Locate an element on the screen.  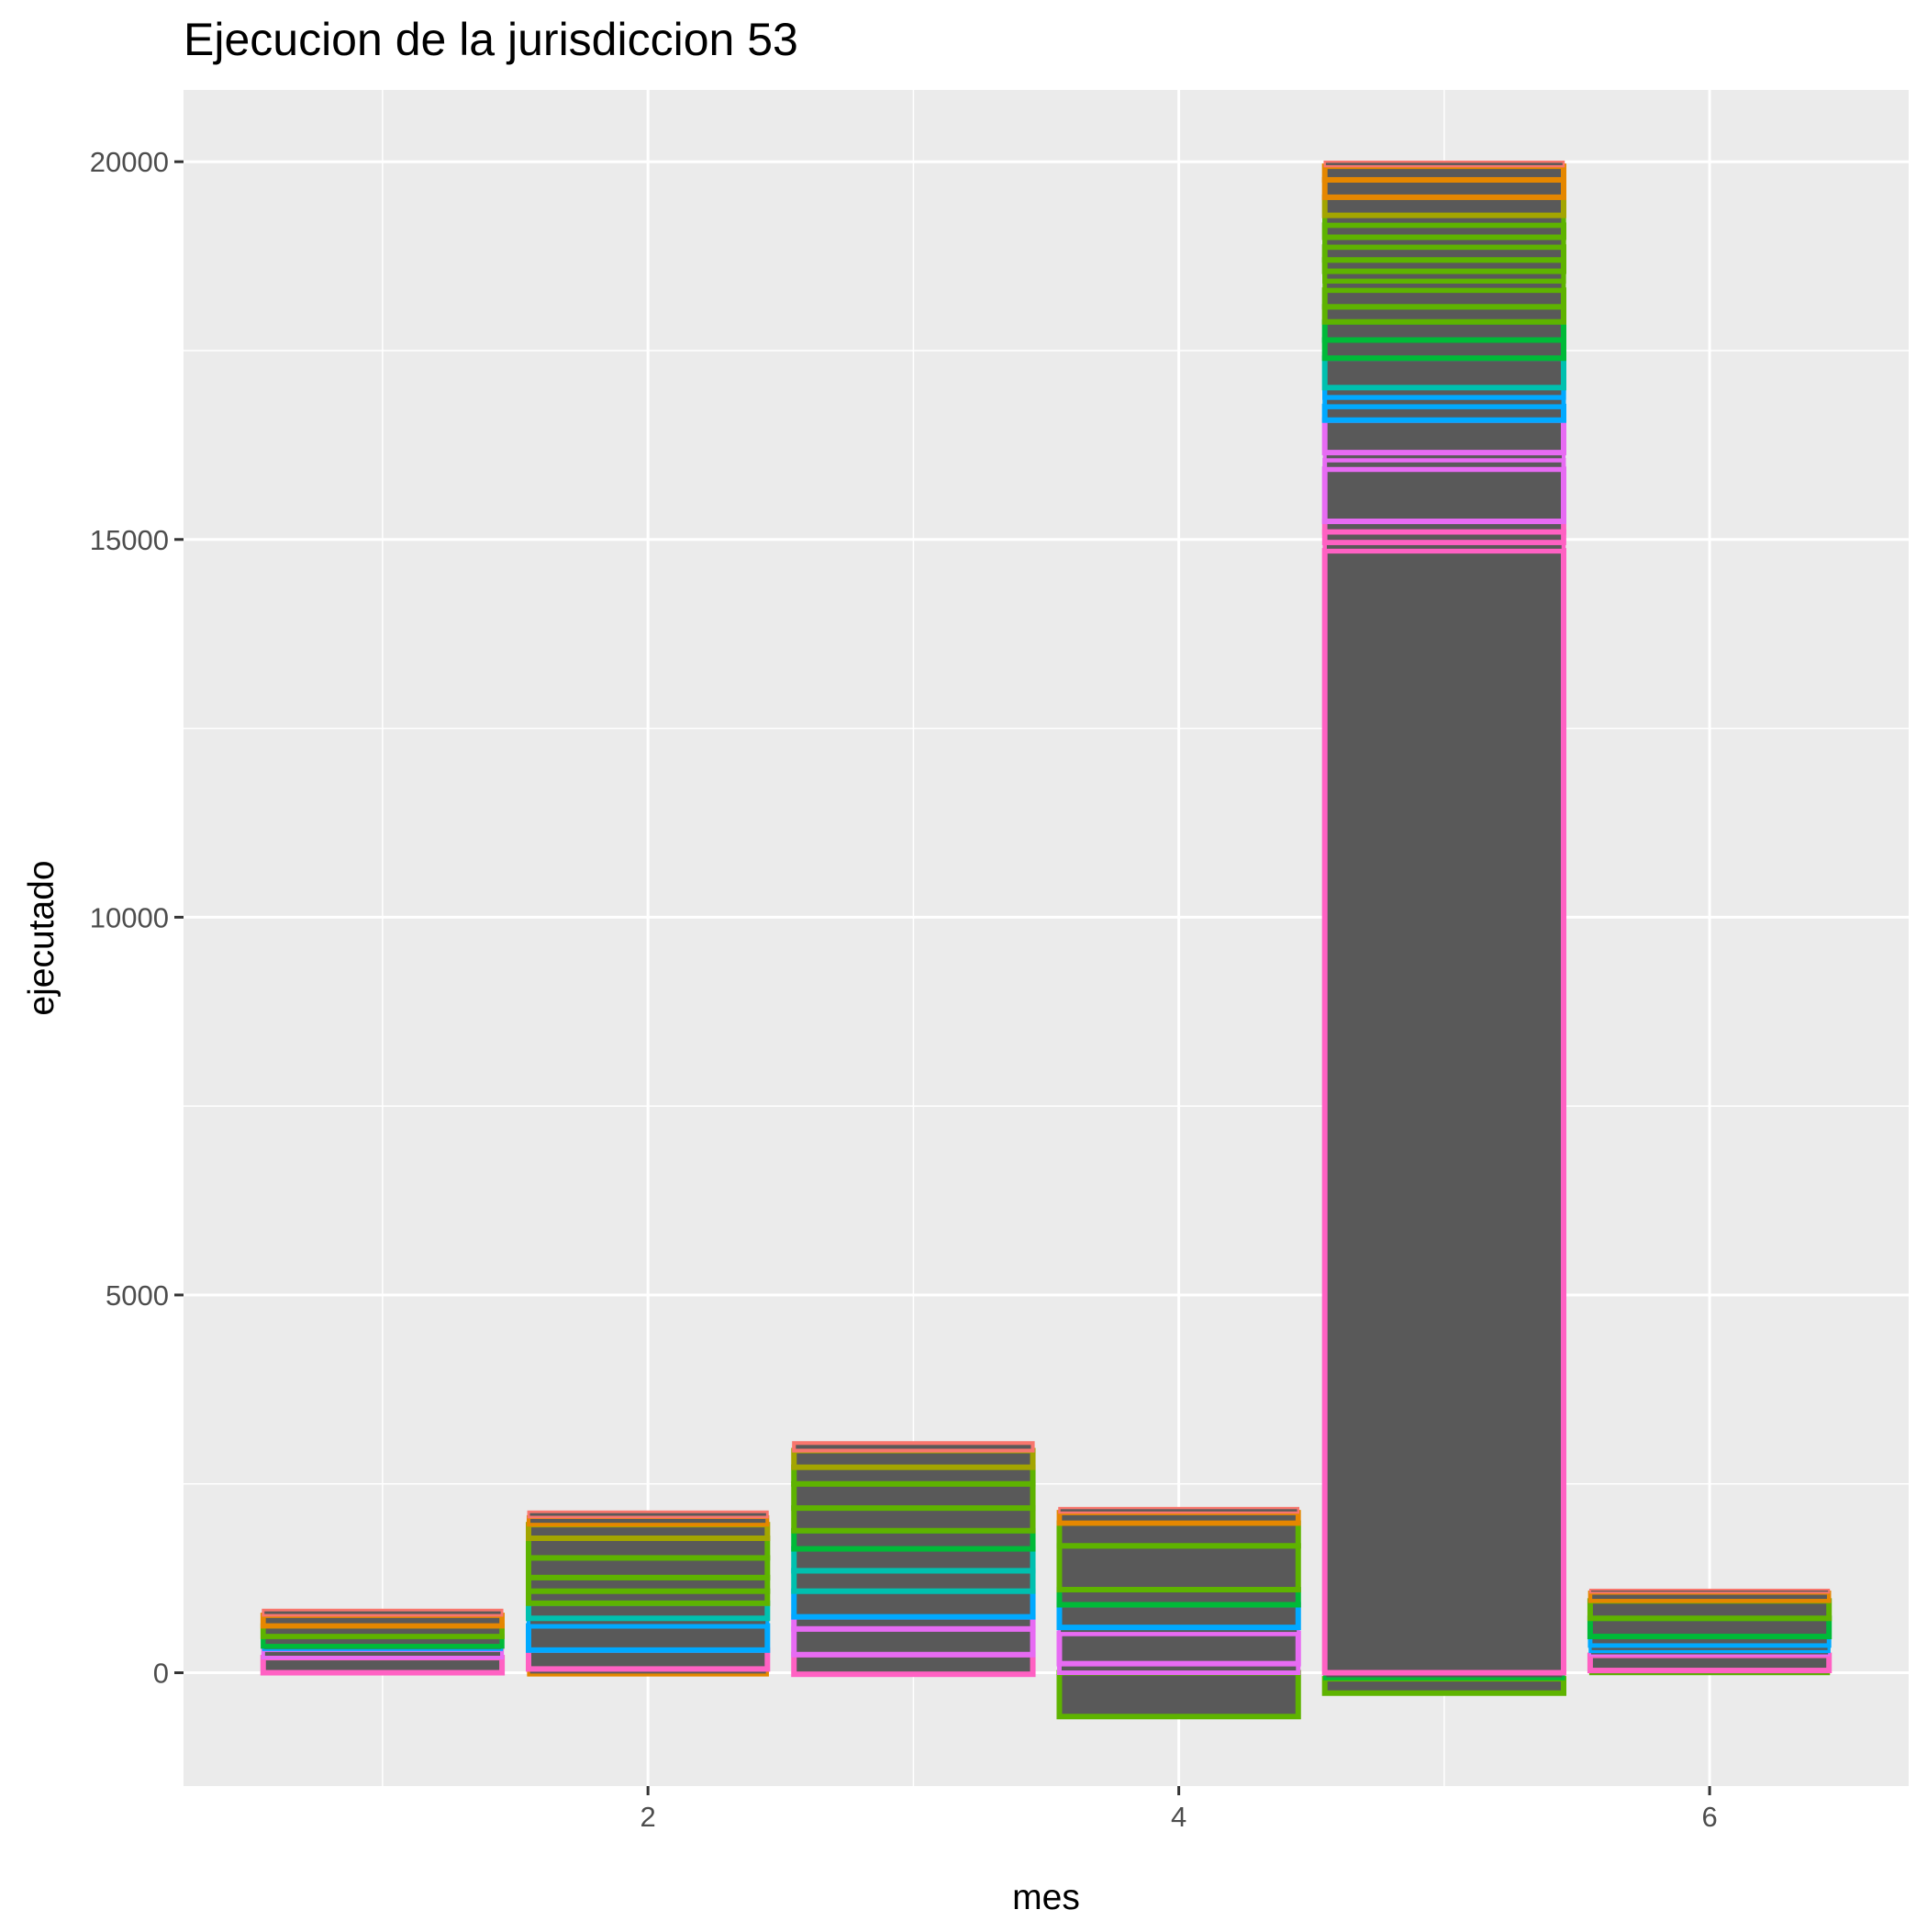
y-tick-label: 15000 is located at coordinates (129, 540).